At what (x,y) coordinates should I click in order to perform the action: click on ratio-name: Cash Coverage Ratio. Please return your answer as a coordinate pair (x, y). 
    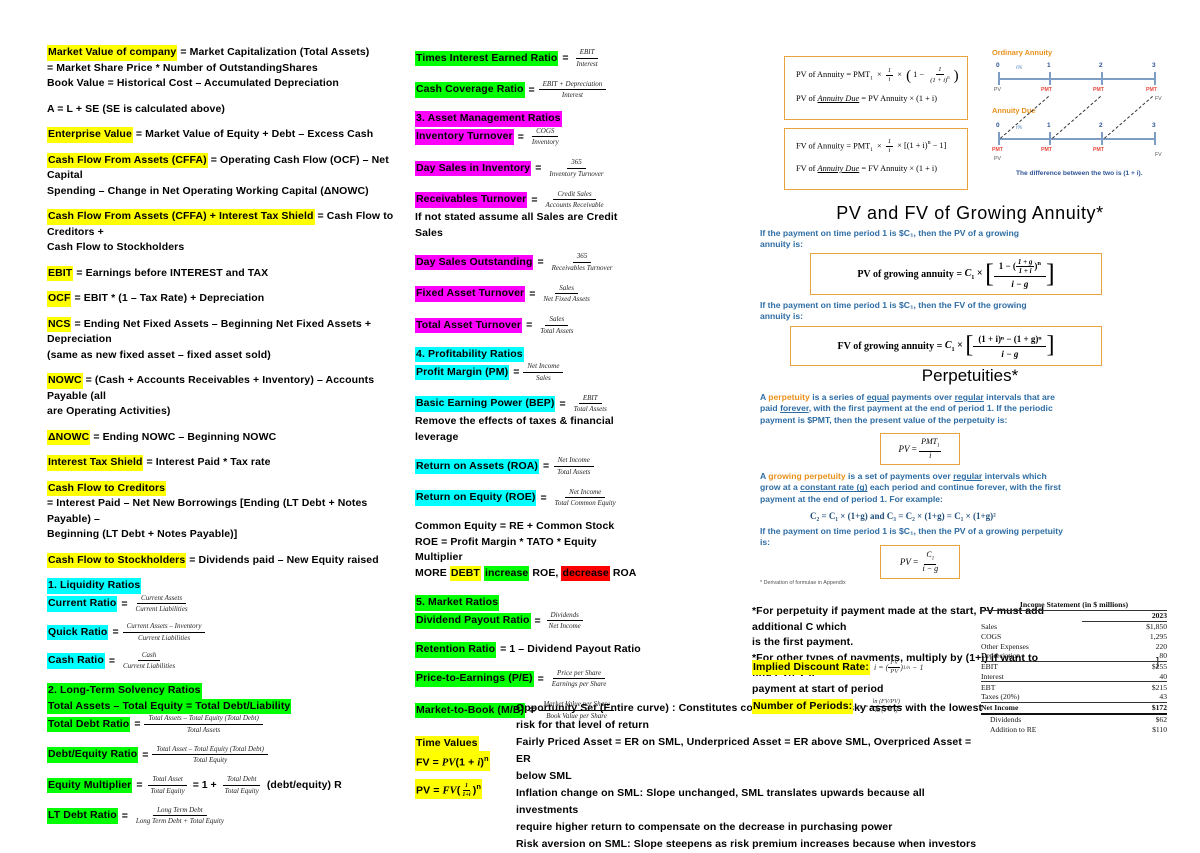
    Looking at the image, I should click on (470, 90).